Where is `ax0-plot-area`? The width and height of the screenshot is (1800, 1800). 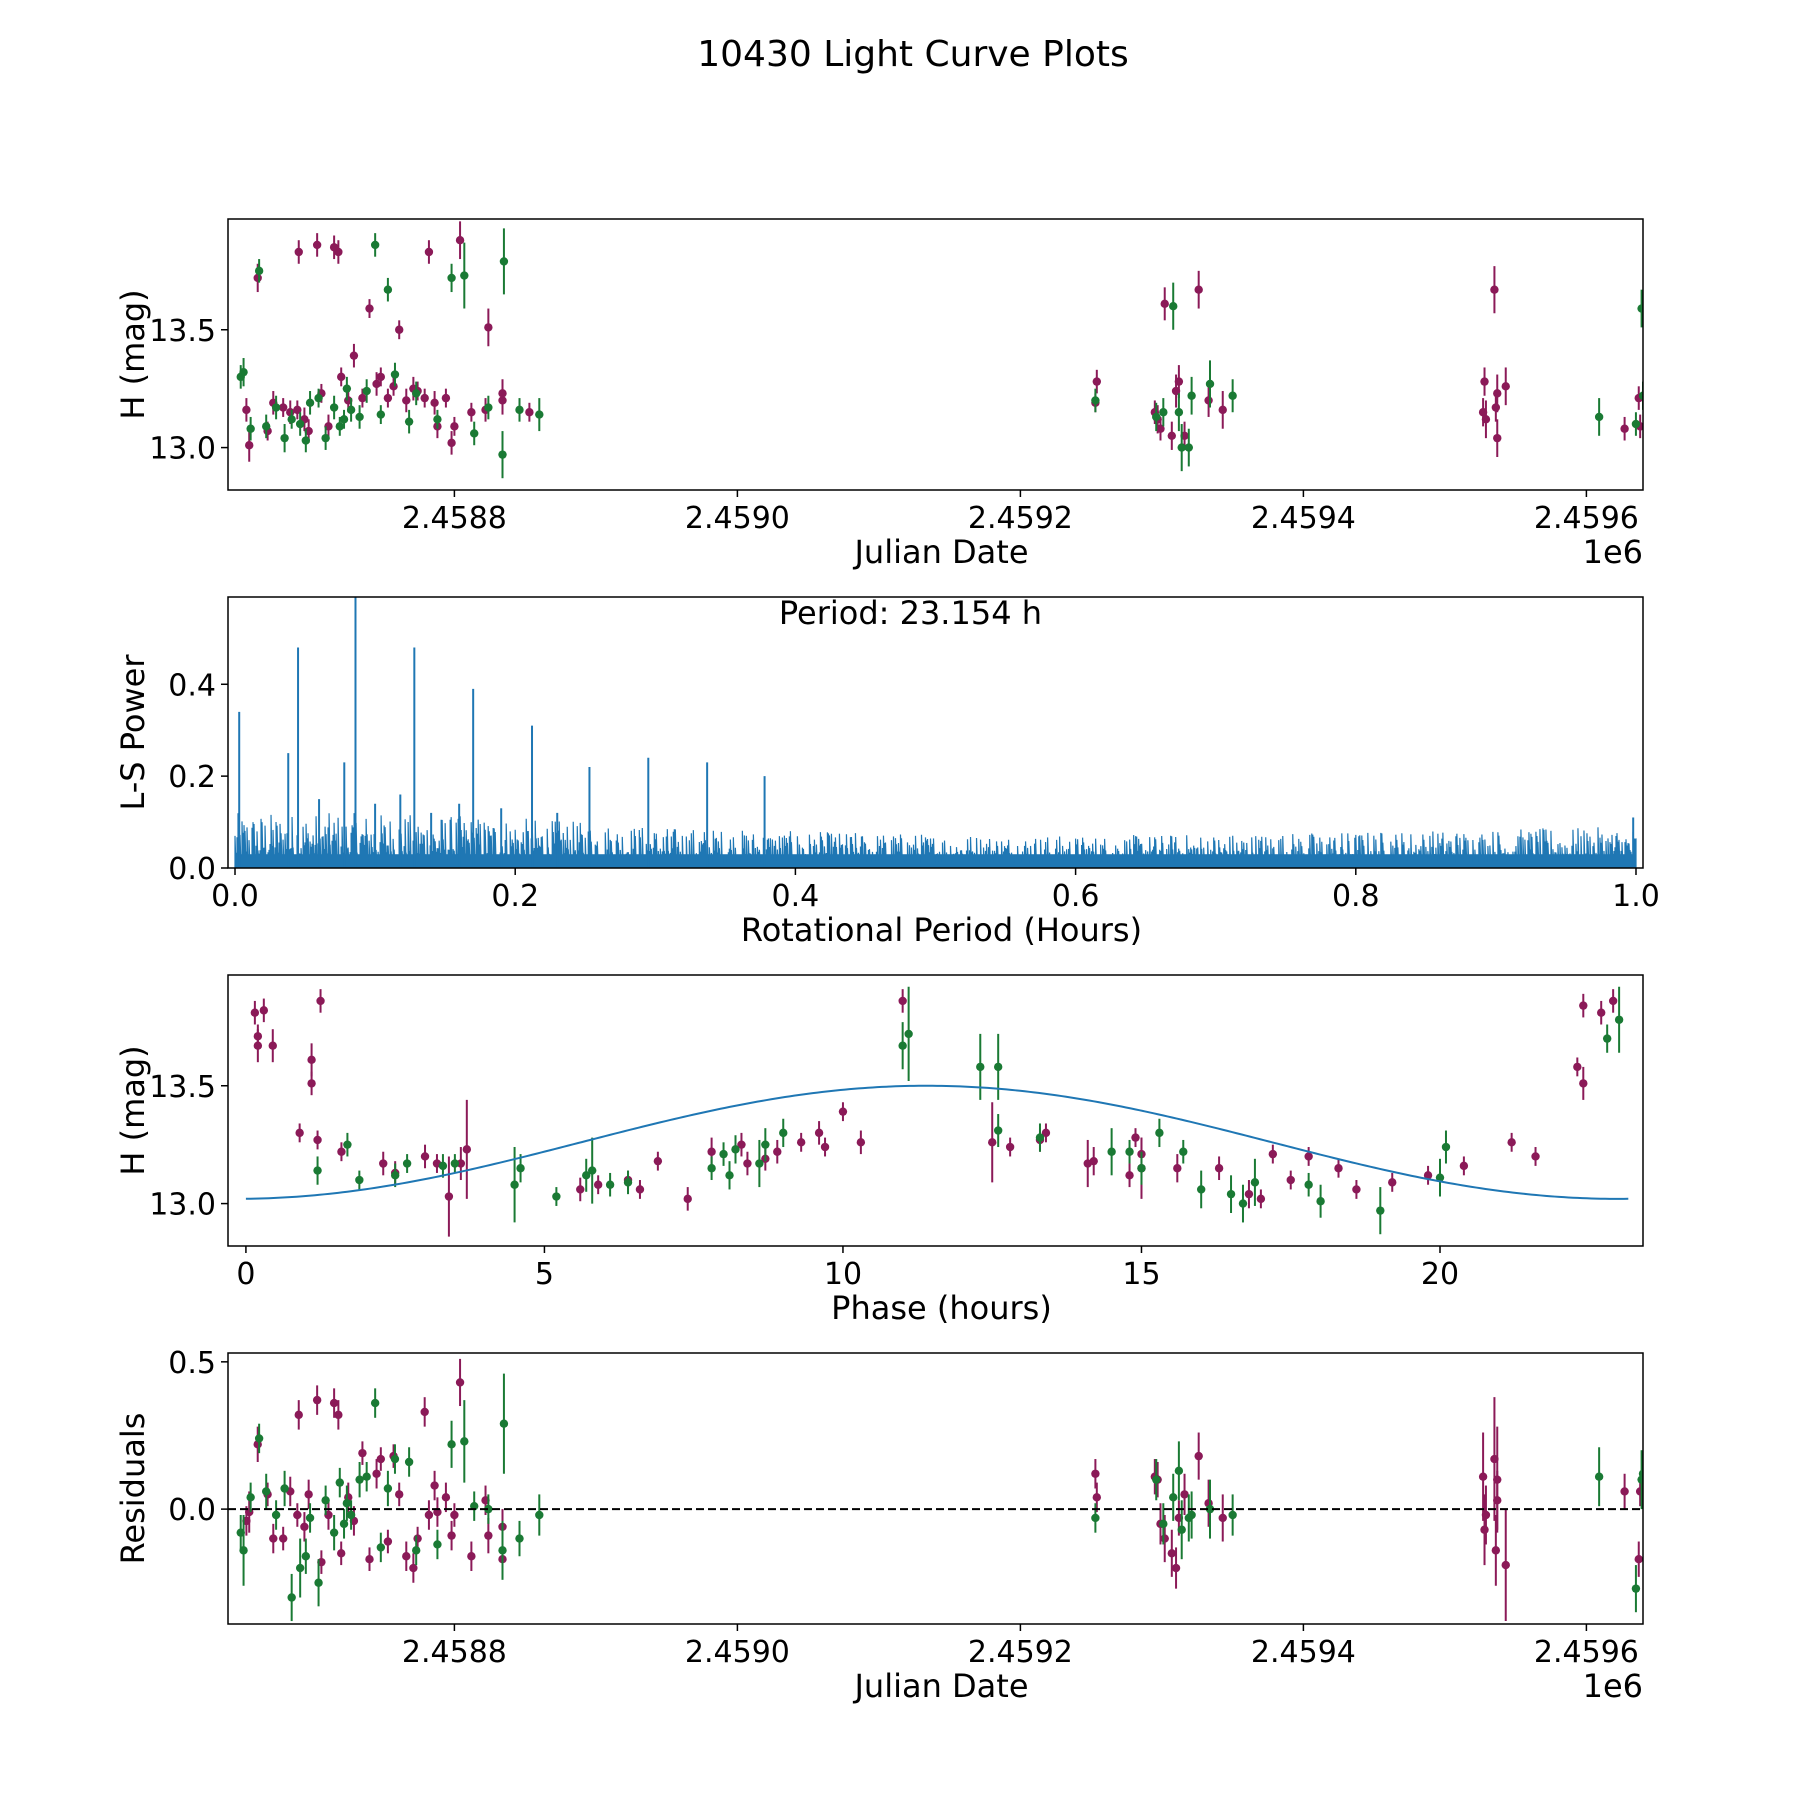
ax0-plot-area is located at coordinates (939, 350).